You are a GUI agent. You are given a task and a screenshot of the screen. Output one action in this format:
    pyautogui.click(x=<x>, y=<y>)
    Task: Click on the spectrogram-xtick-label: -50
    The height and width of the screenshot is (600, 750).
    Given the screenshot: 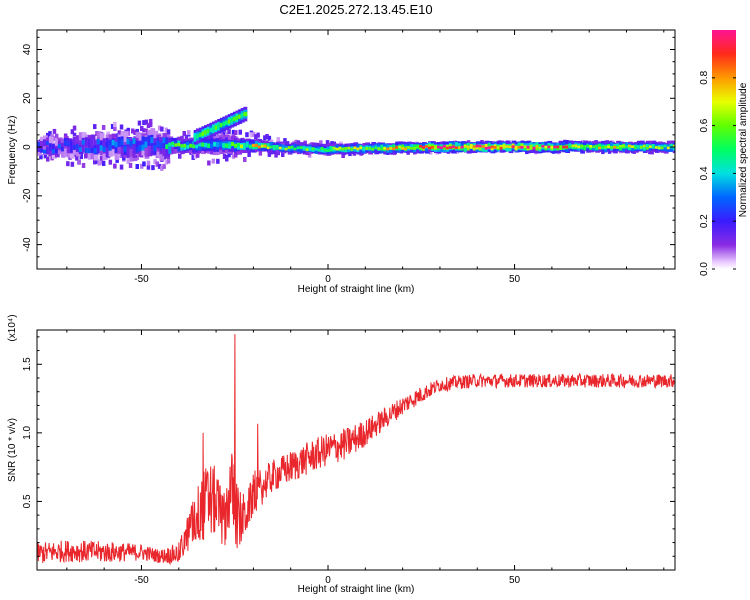 What is the action you would take?
    pyautogui.click(x=141, y=279)
    